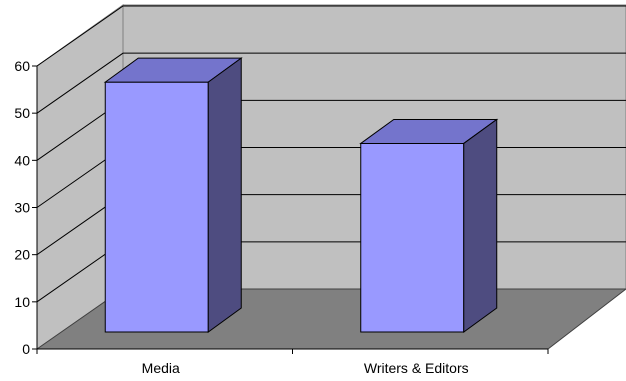 Image resolution: width=626 pixels, height=381 pixels. Describe the element at coordinates (26, 349) in the screenshot. I see `y-tick-label-0: 0` at that location.